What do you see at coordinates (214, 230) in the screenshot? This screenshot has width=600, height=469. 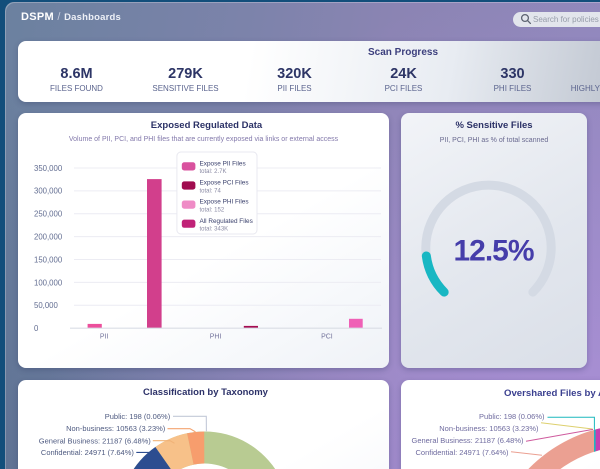 I see `svg-text: total: 343K` at bounding box center [214, 230].